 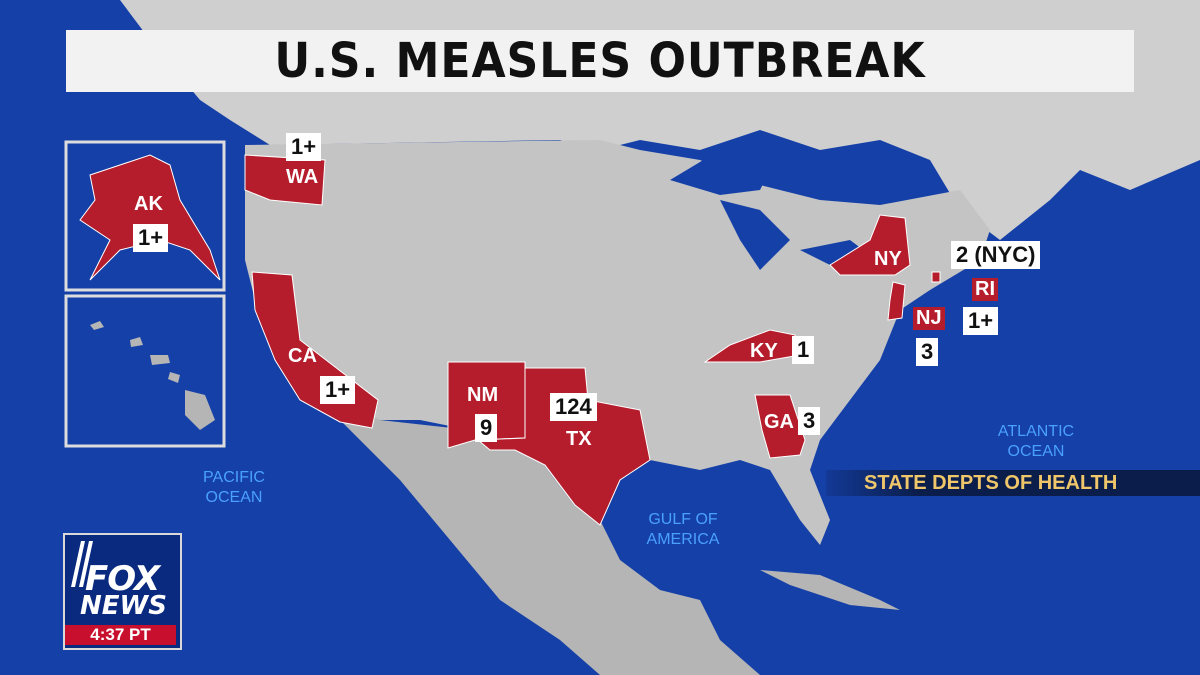 What do you see at coordinates (927, 352) in the screenshot?
I see `count-nj: 3` at bounding box center [927, 352].